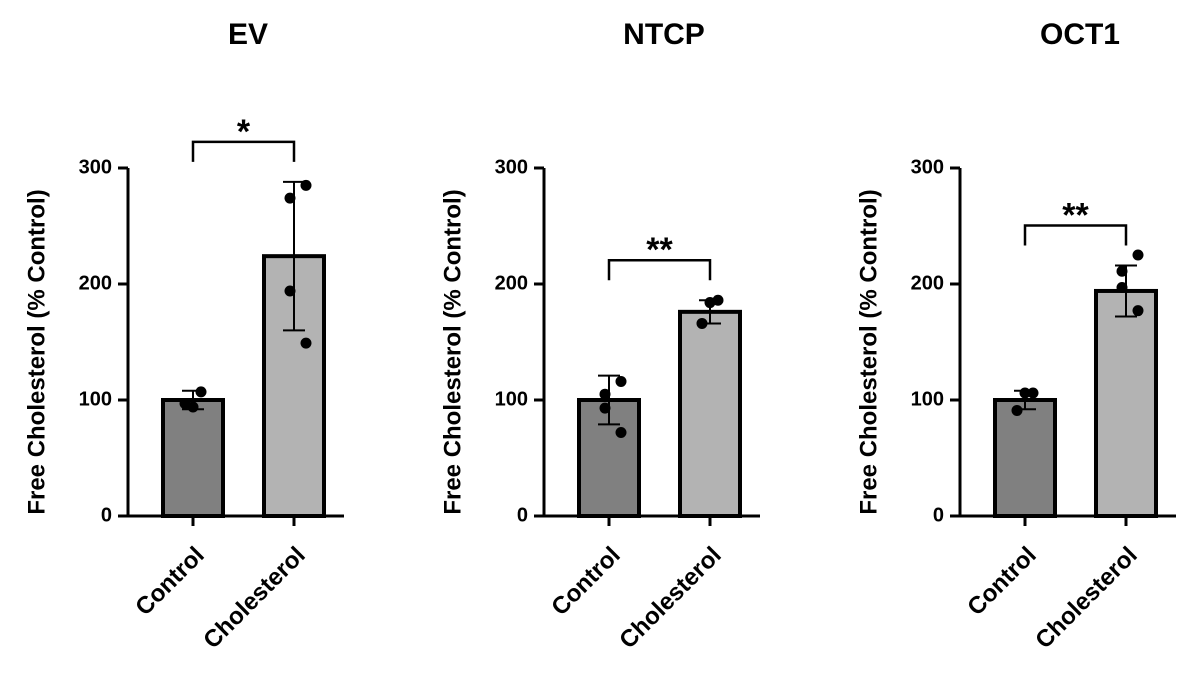 Image resolution: width=1200 pixels, height=700 pixels. What do you see at coordinates (244, 132) in the screenshot?
I see `significance-label: *` at bounding box center [244, 132].